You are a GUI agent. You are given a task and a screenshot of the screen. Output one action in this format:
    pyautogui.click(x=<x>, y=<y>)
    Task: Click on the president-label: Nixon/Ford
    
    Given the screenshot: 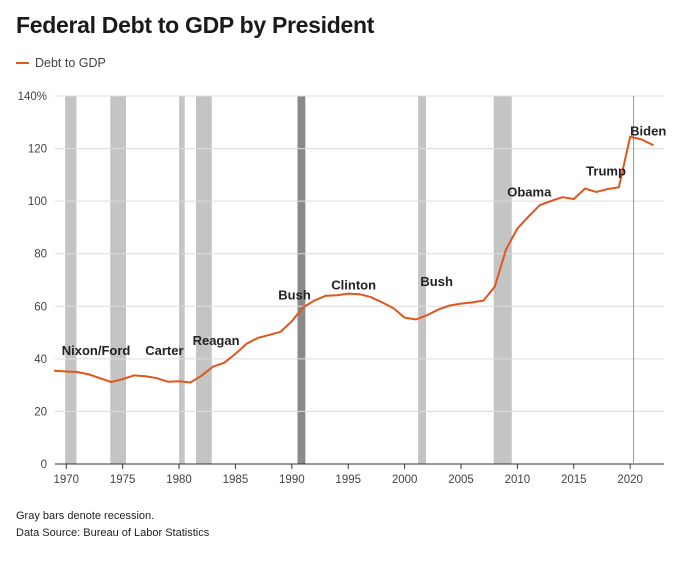 What is the action you would take?
    pyautogui.click(x=96, y=350)
    